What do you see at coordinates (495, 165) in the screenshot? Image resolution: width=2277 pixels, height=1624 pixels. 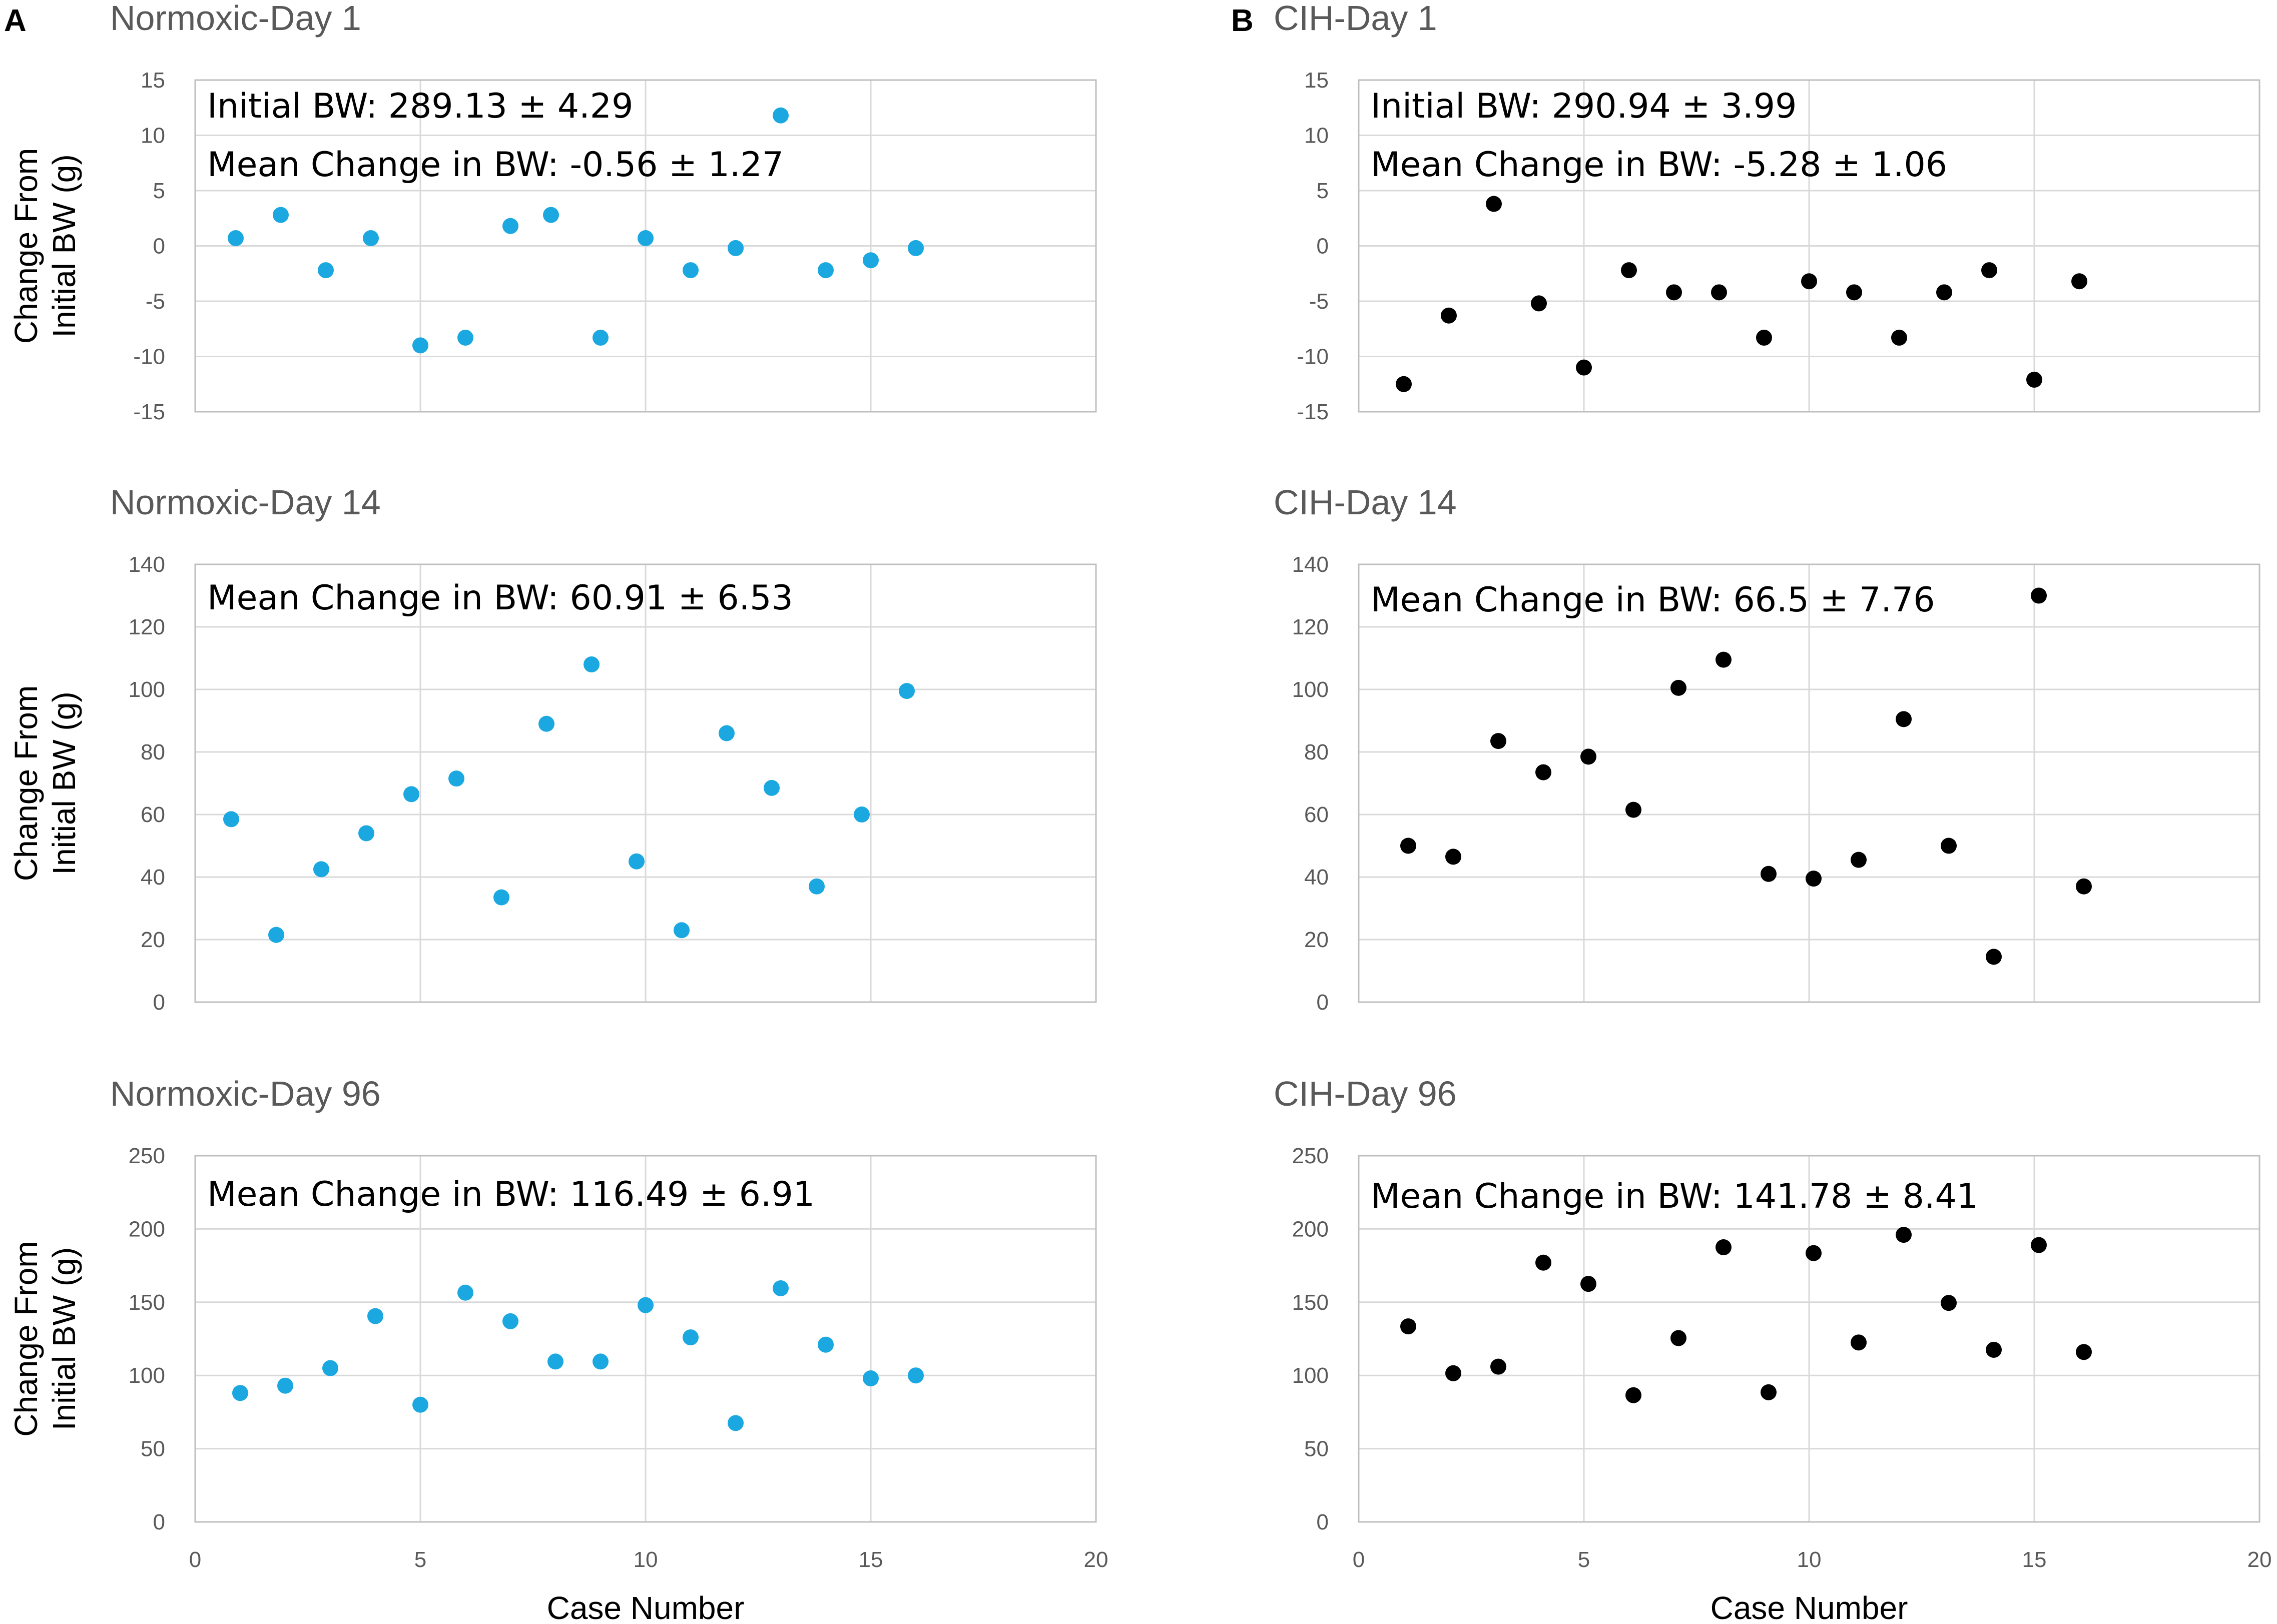 I see `annotation-text: Mean Change in BW: -0.56 ± 1.27` at bounding box center [495, 165].